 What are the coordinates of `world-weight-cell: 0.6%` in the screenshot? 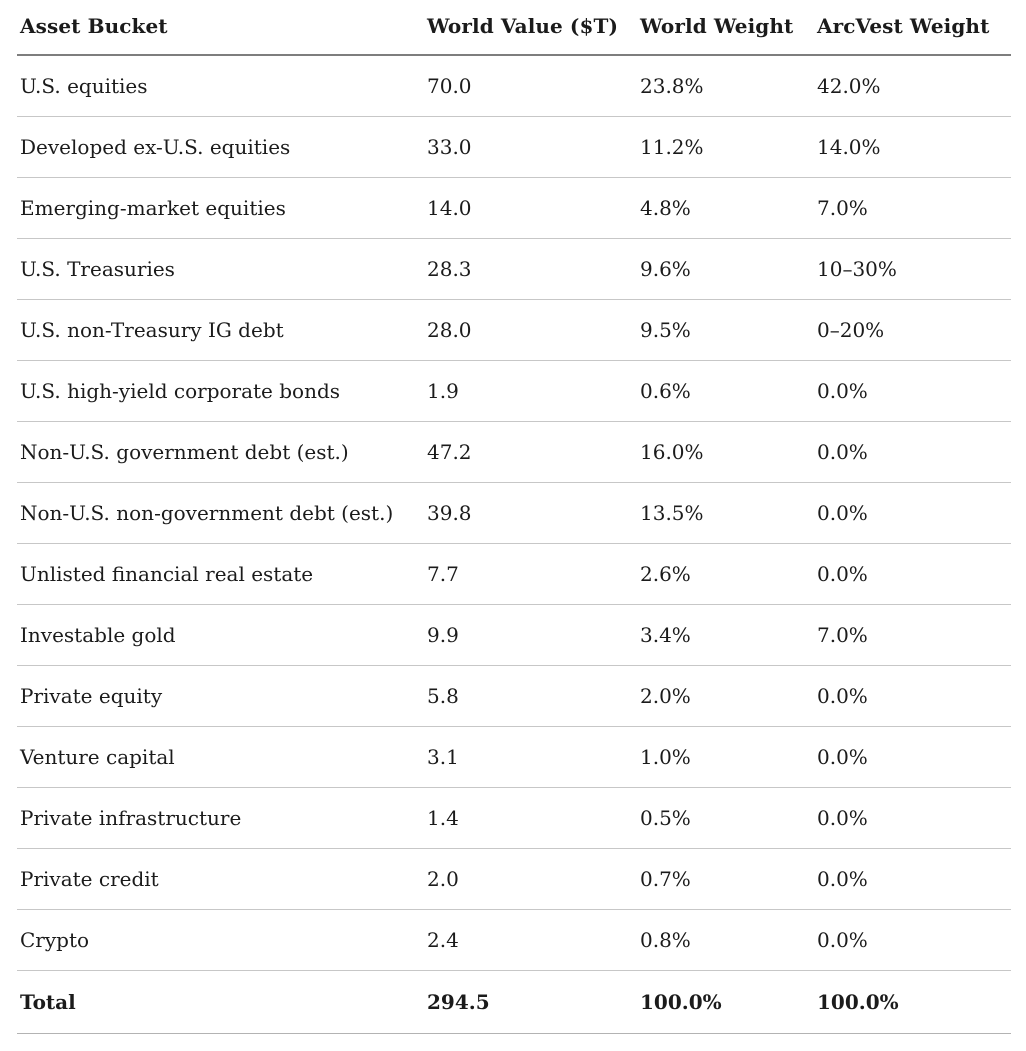 It's located at (728, 391).